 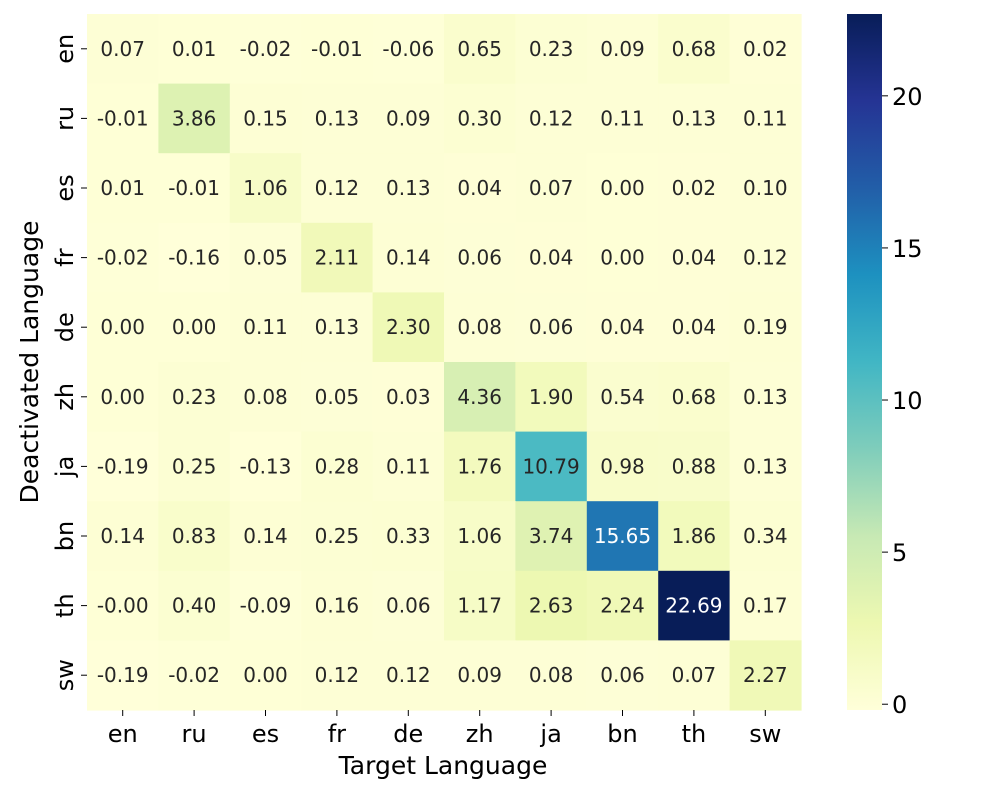 I want to click on heatmap-cell-bn-en, so click(x=123, y=536).